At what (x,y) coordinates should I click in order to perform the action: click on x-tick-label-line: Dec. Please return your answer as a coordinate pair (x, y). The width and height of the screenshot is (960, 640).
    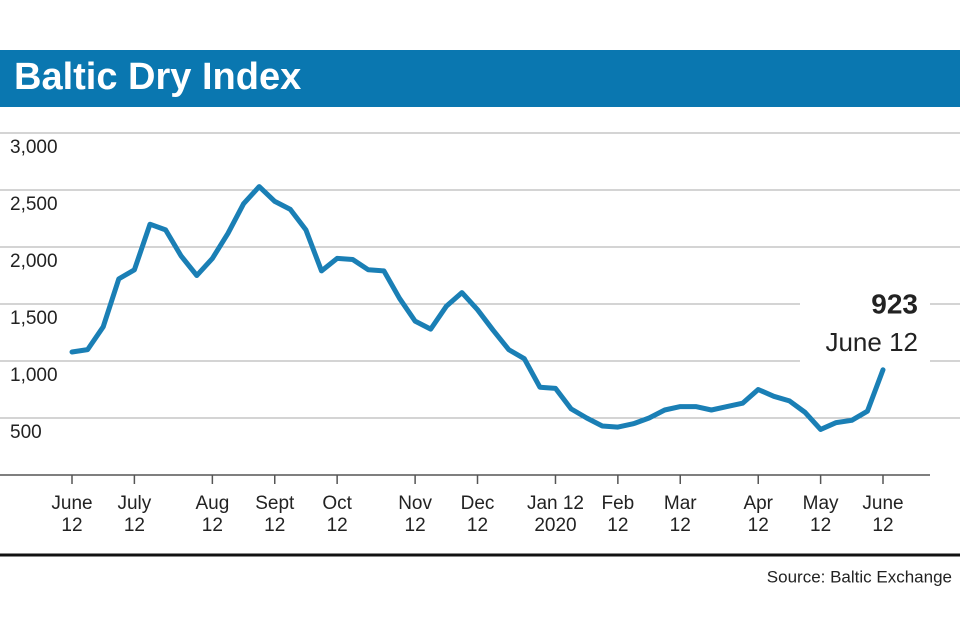
    Looking at the image, I should click on (478, 503).